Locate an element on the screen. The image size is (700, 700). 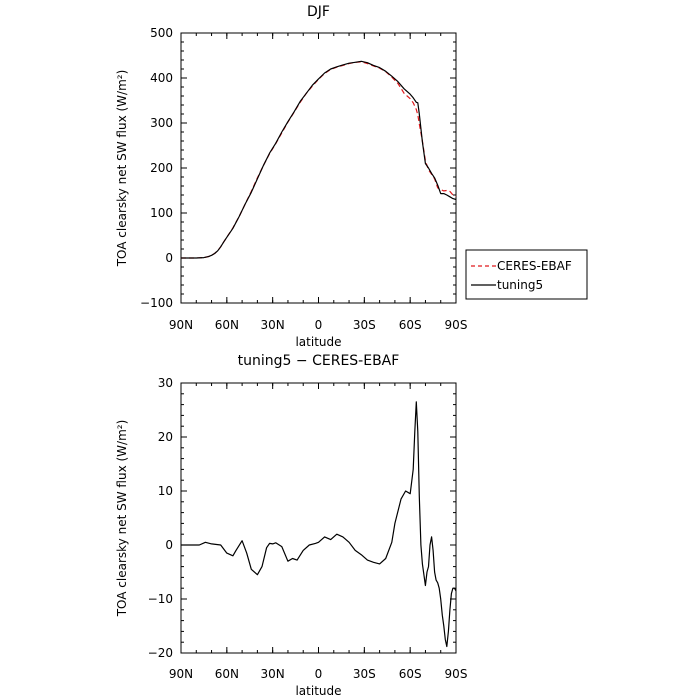
y-tick-label: −20 is located at coordinates (160, 653).